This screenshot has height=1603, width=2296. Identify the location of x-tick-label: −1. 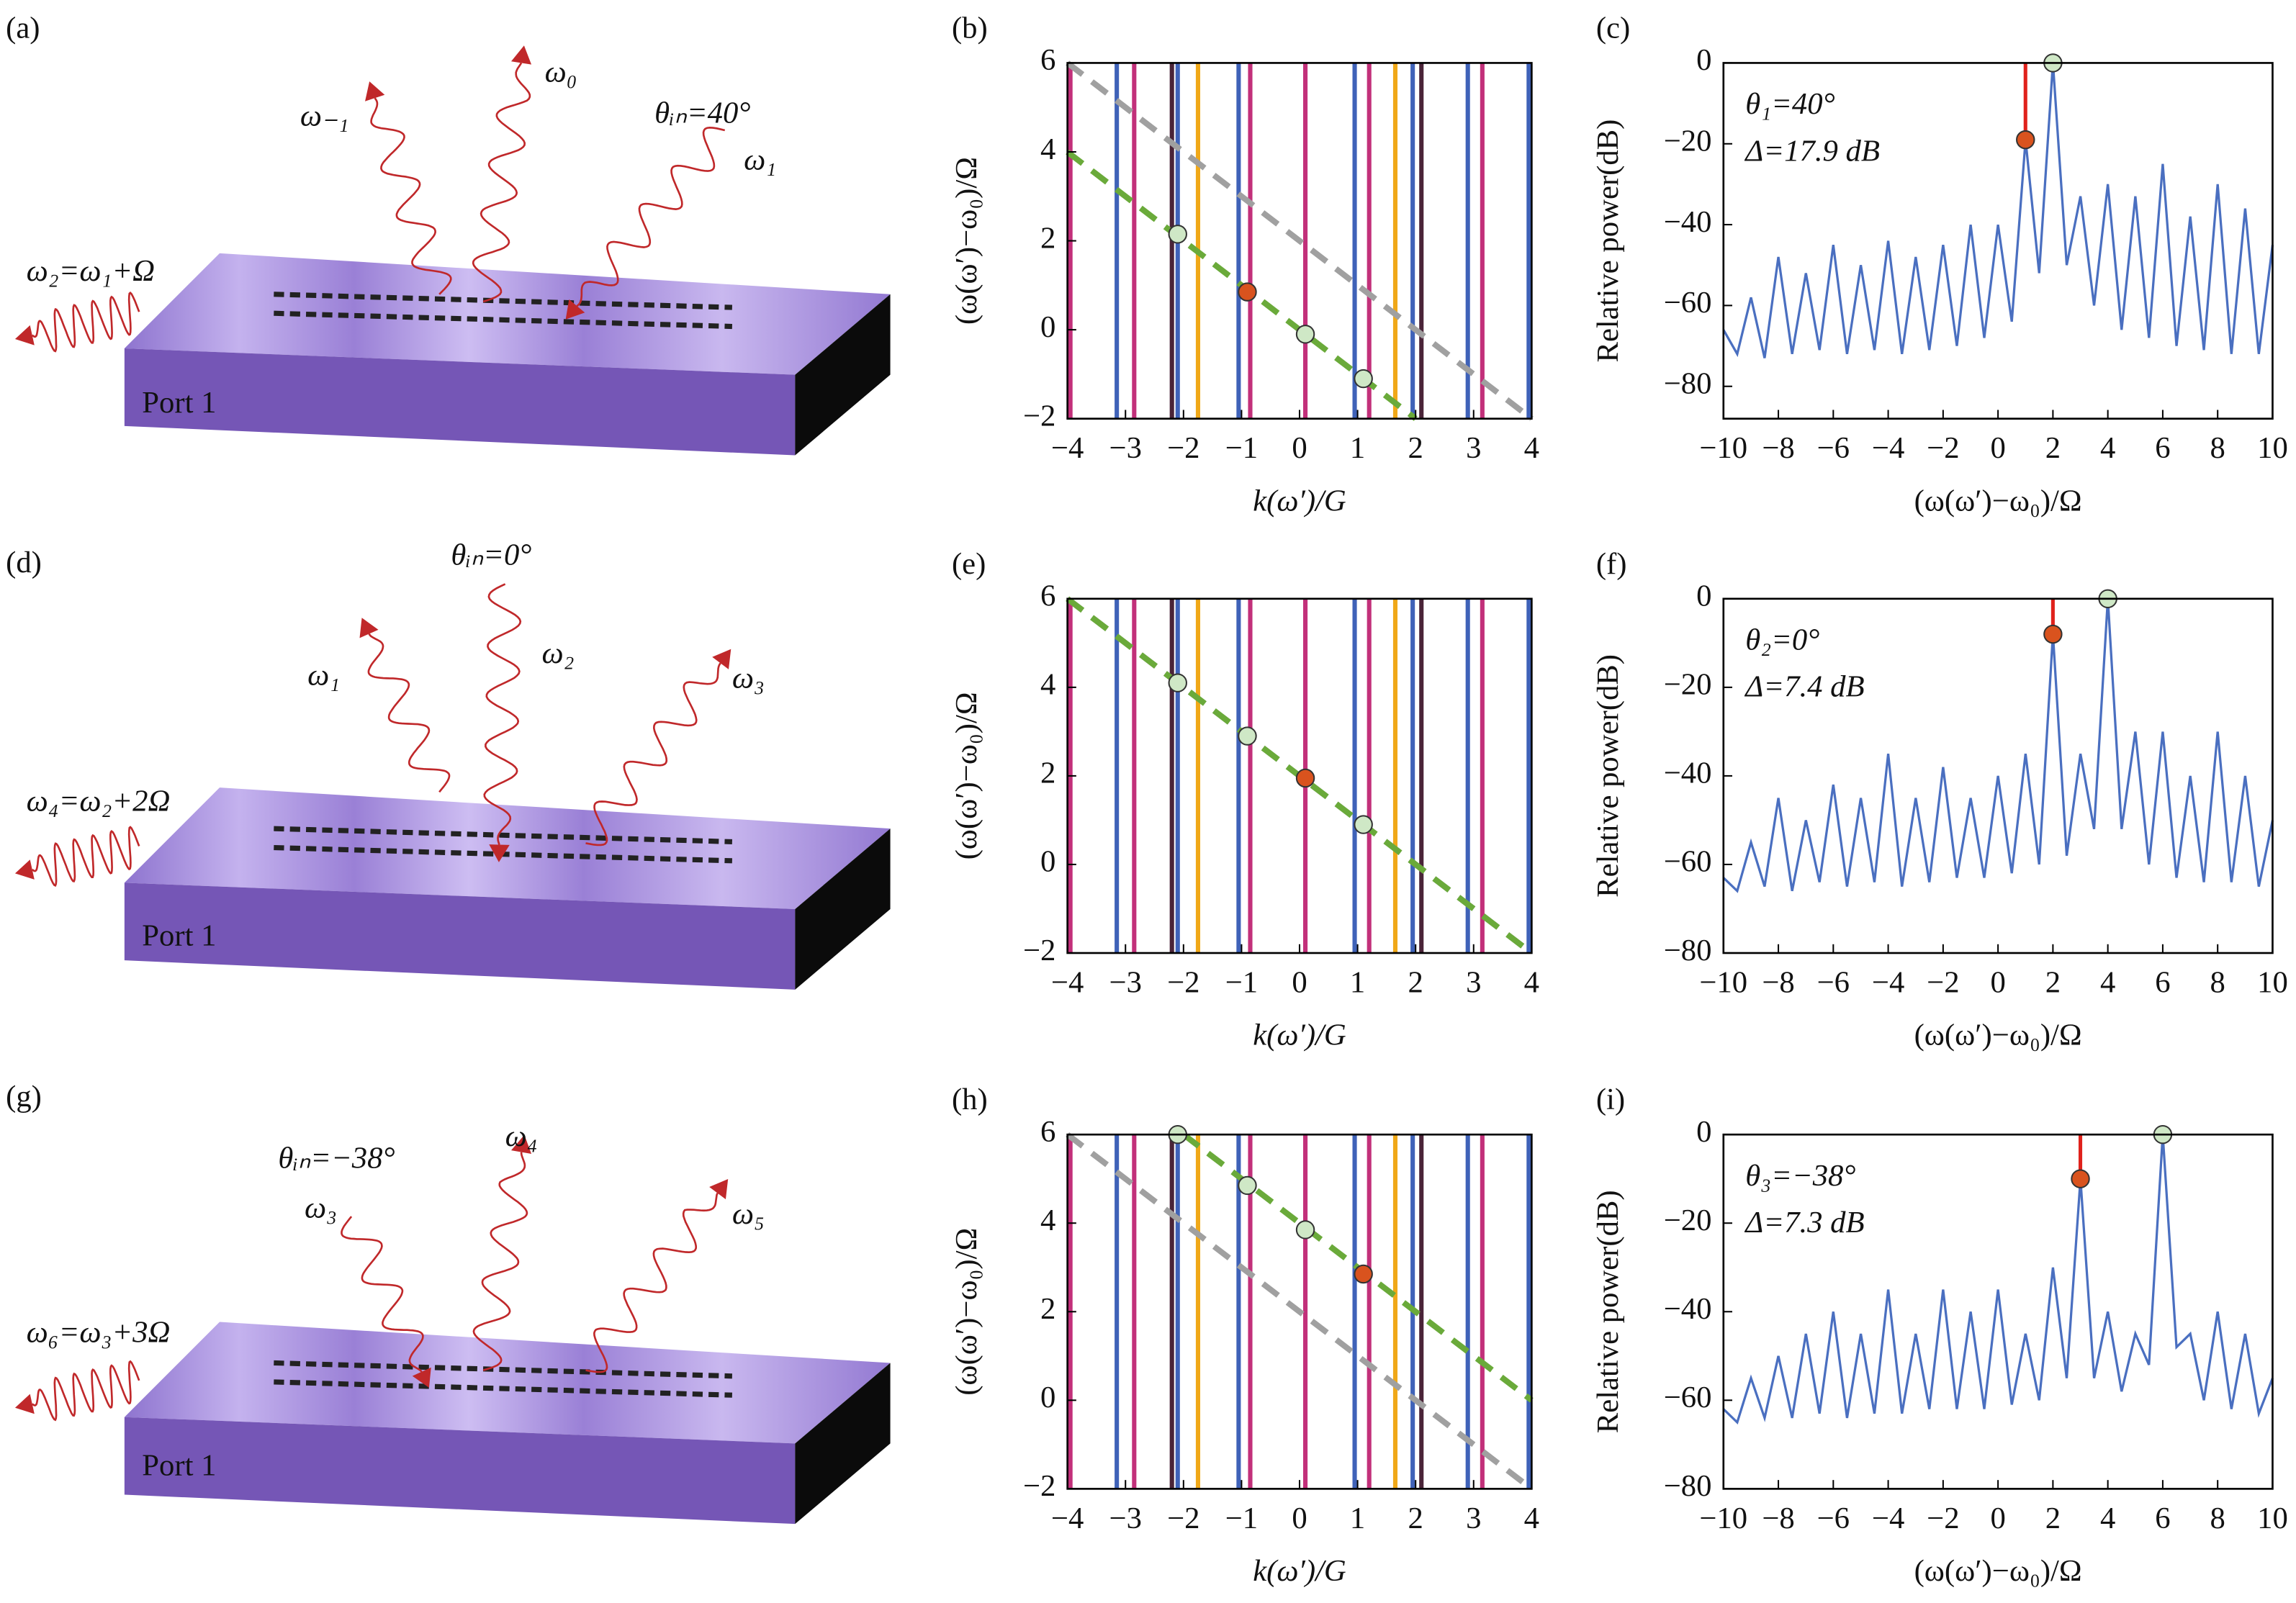
(1242, 448).